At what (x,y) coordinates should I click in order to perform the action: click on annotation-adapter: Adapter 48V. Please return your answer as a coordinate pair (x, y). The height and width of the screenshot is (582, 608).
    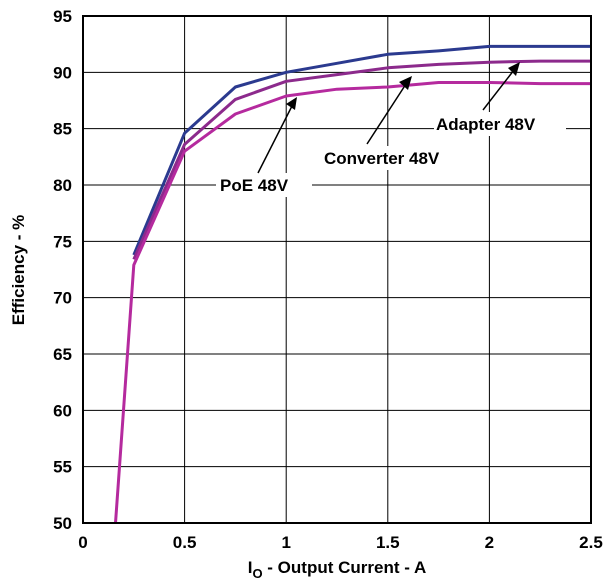
    Looking at the image, I should click on (500, 99).